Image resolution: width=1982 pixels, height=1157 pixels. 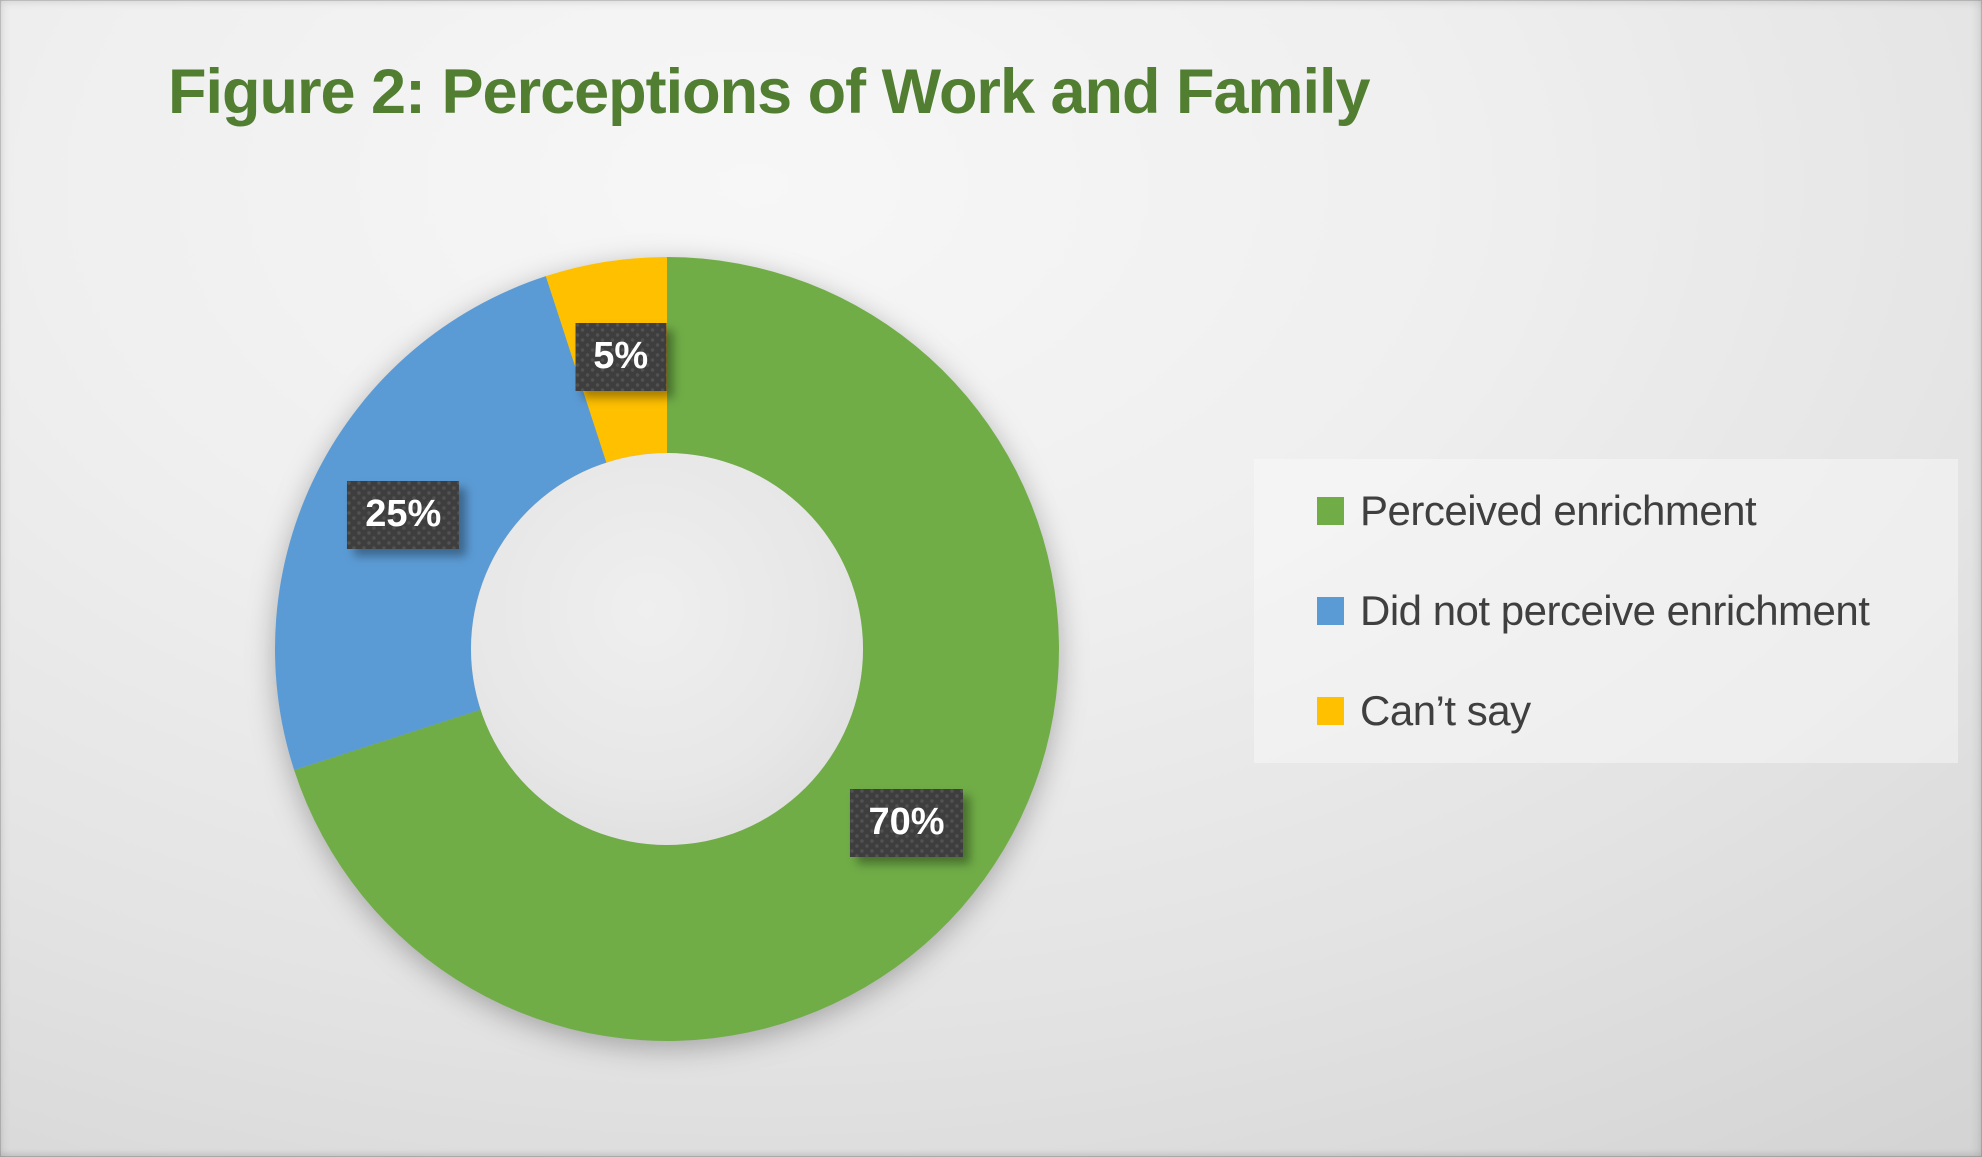 I want to click on legend-label: Did not perceive enrichment, so click(x=1615, y=610).